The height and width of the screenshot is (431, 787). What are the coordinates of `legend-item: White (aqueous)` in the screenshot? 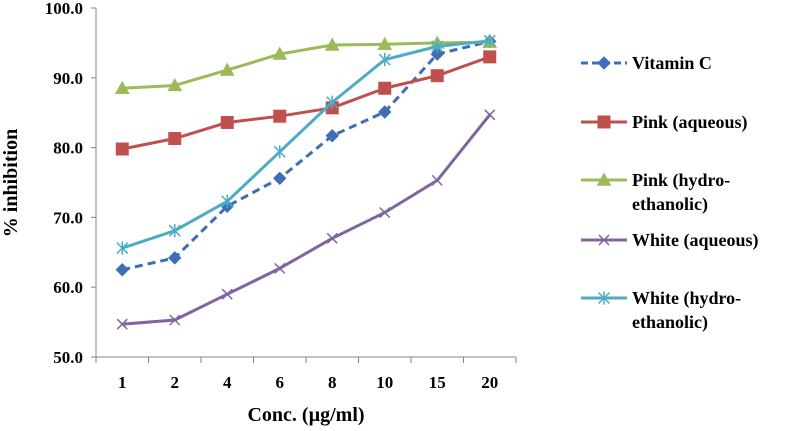 It's located at (670, 240).